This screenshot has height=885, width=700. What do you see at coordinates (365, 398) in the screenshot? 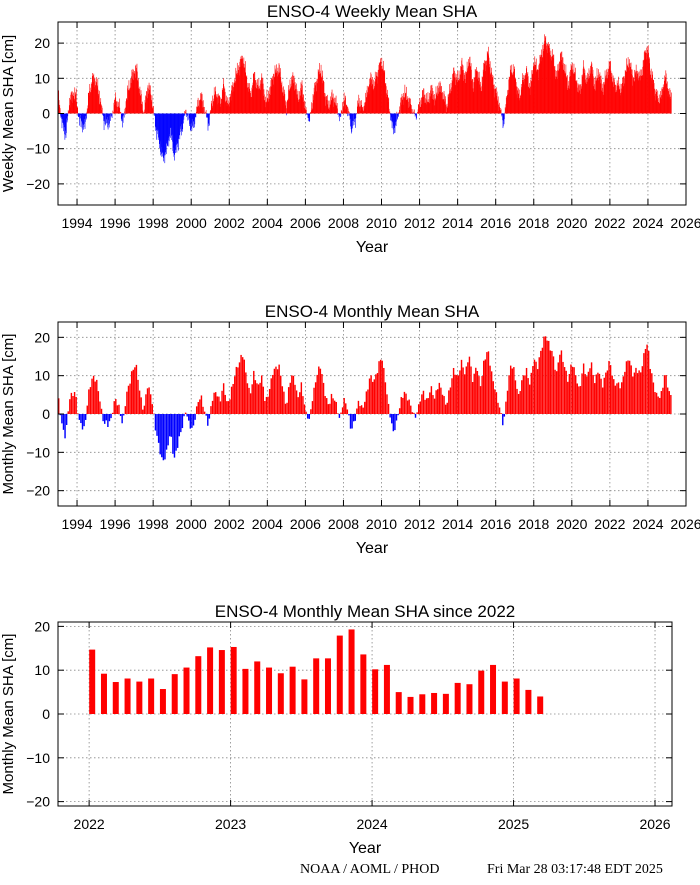
I see `monthly-bars` at bounding box center [365, 398].